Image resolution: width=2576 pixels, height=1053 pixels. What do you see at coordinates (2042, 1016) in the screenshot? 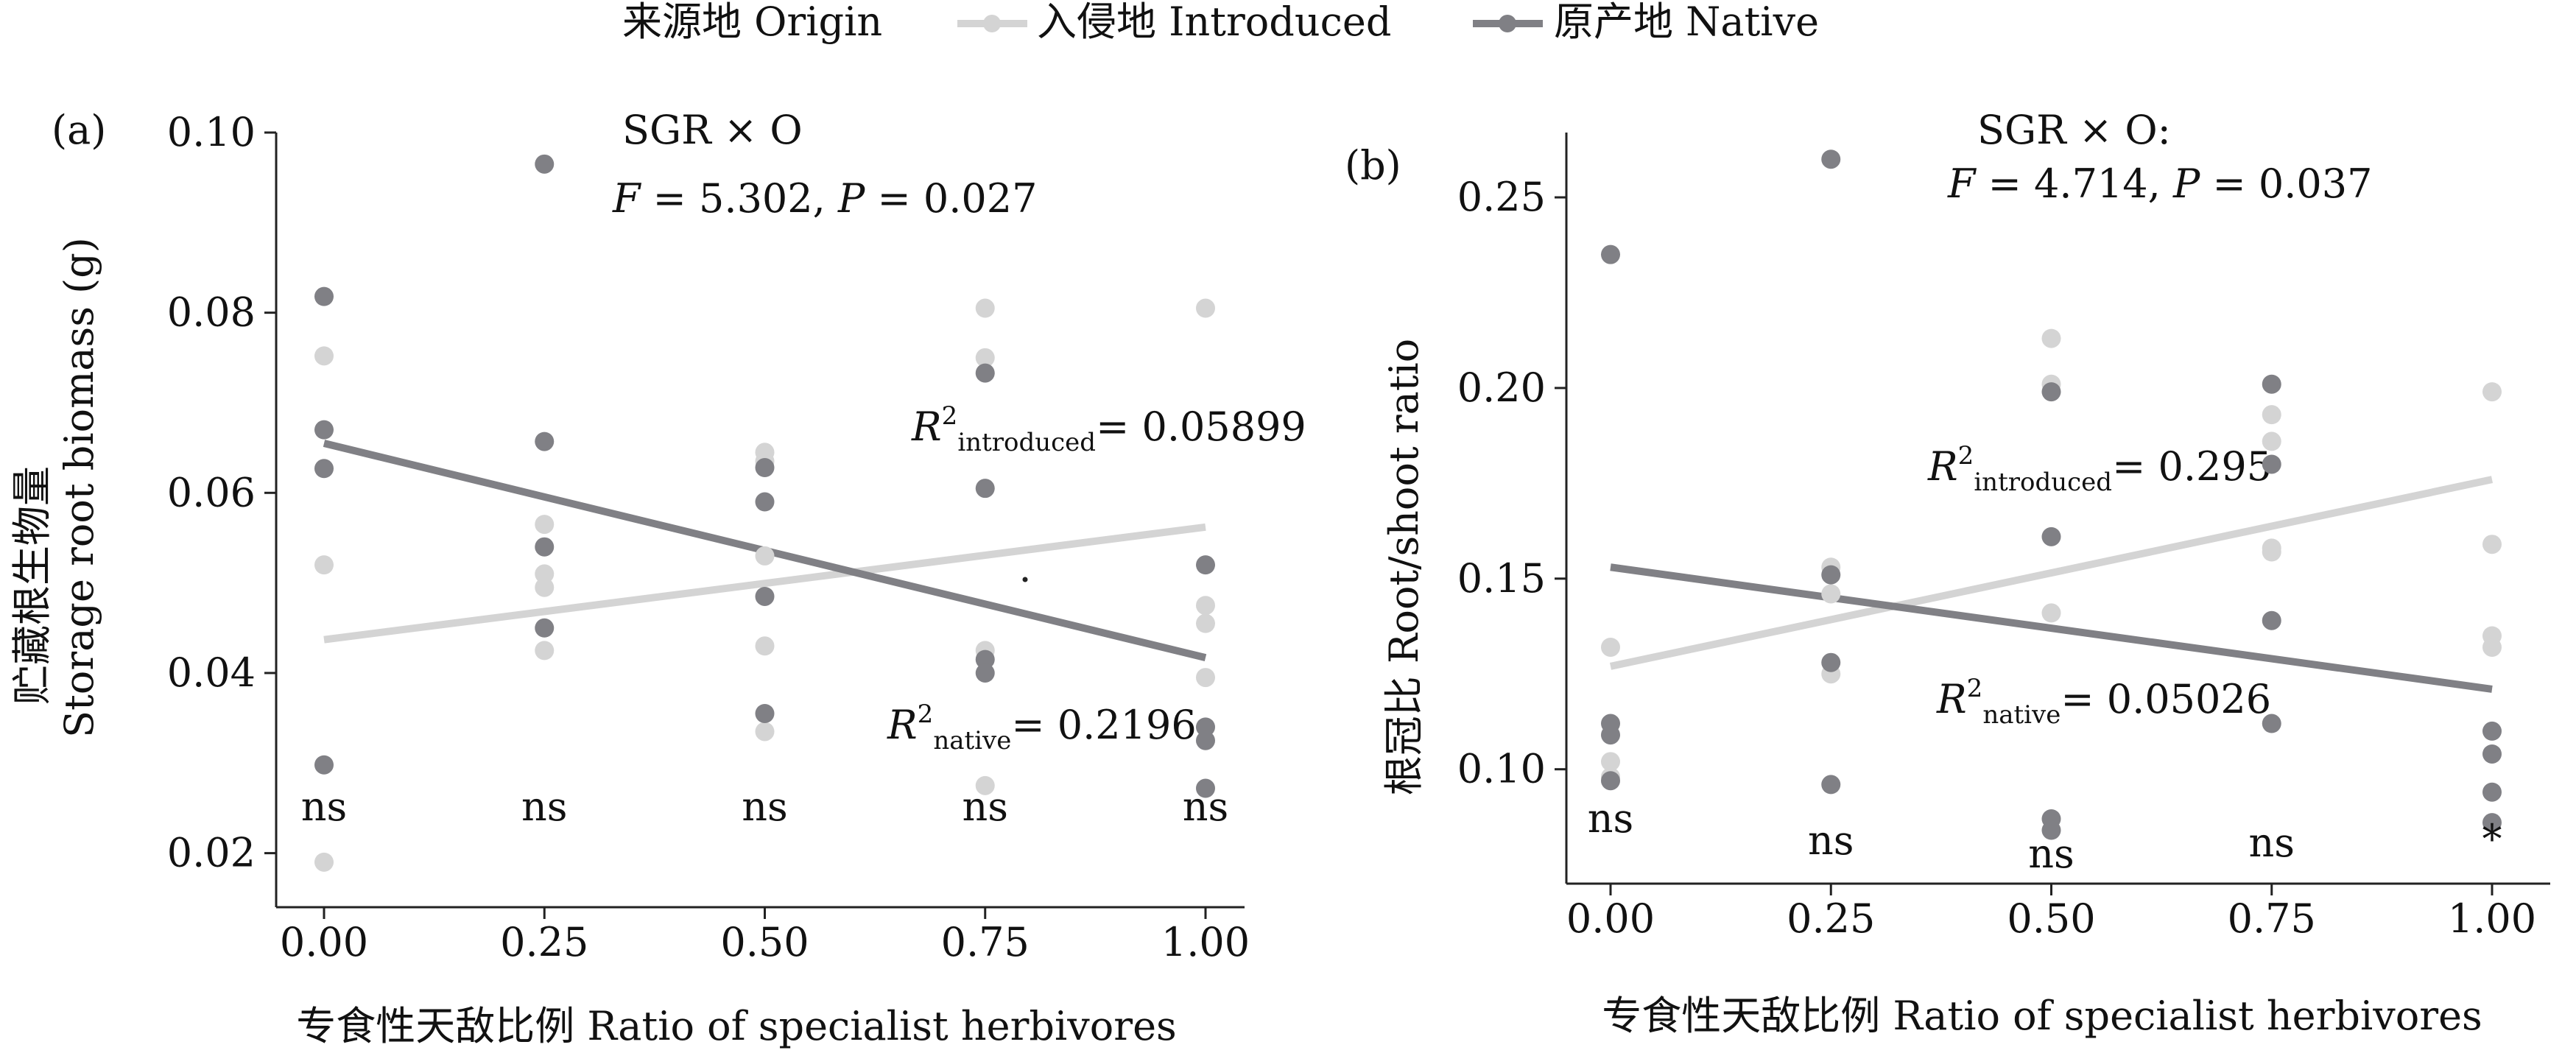
I see `panel-b-xlabel: 专食性天敌比例 Ratio of specialist herbivores` at bounding box center [2042, 1016].